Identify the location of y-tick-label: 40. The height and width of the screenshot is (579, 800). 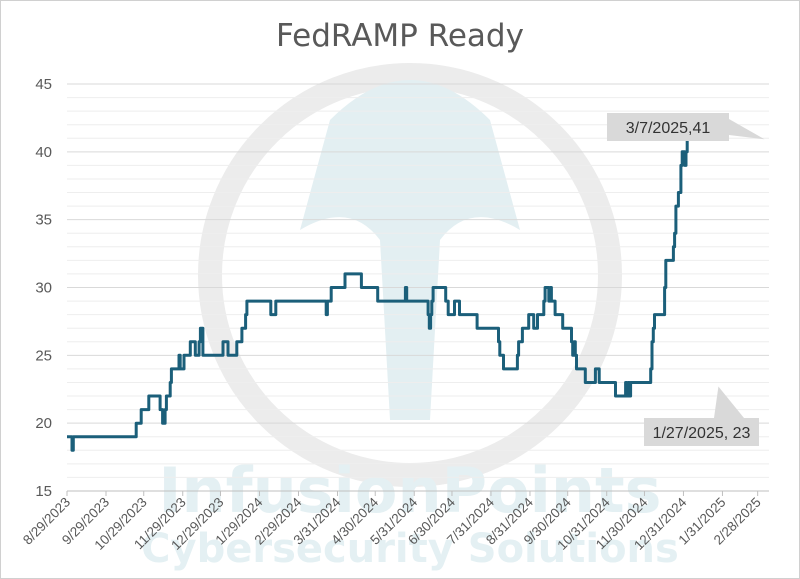
(43, 152).